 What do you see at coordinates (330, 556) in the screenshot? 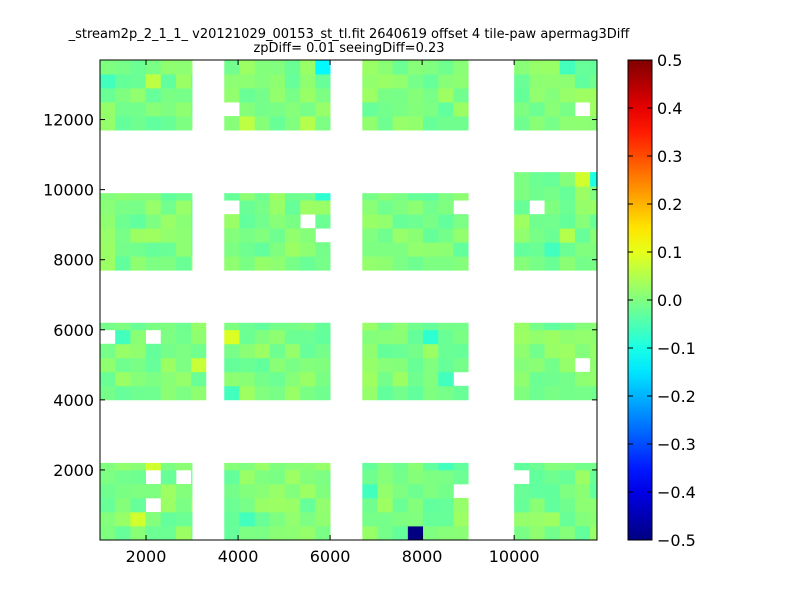
I see `x-tick-label: 6000` at bounding box center [330, 556].